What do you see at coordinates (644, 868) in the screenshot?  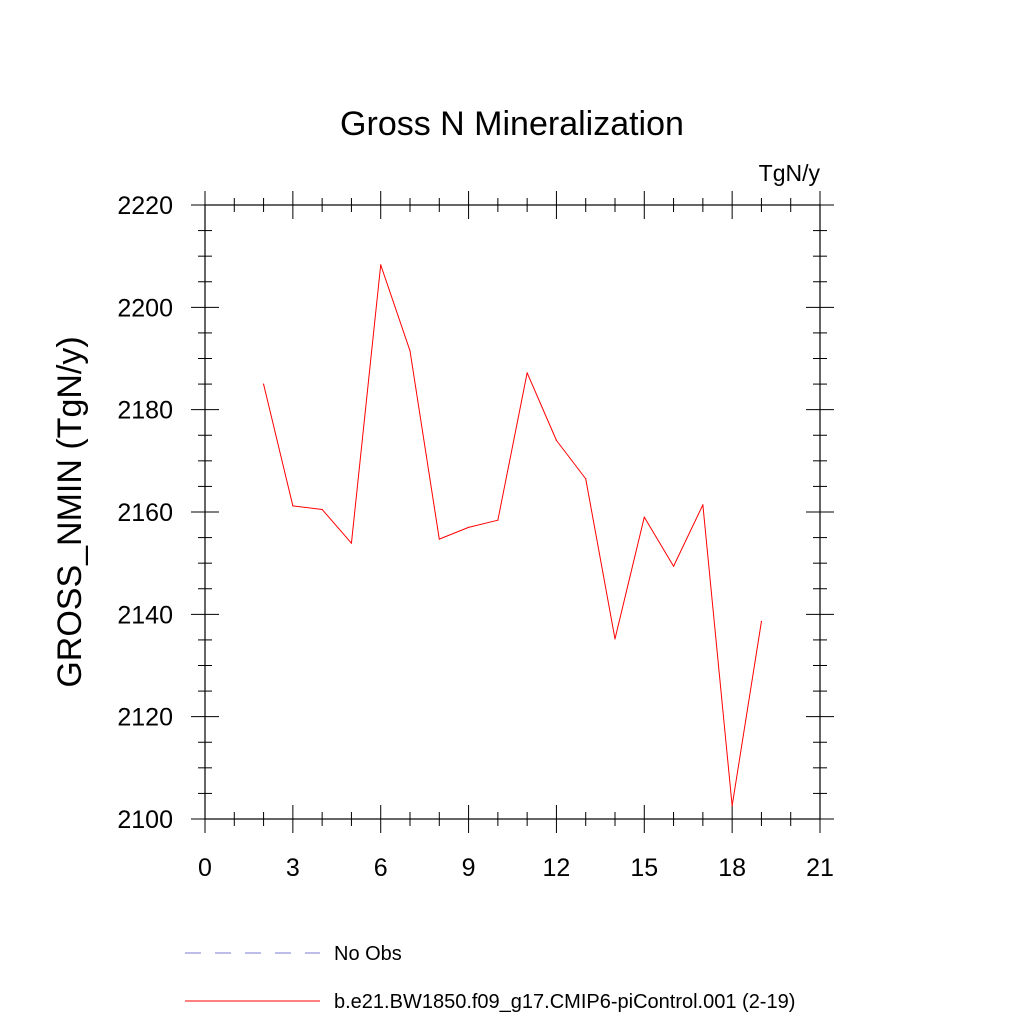 I see `x-tick-label: 15` at bounding box center [644, 868].